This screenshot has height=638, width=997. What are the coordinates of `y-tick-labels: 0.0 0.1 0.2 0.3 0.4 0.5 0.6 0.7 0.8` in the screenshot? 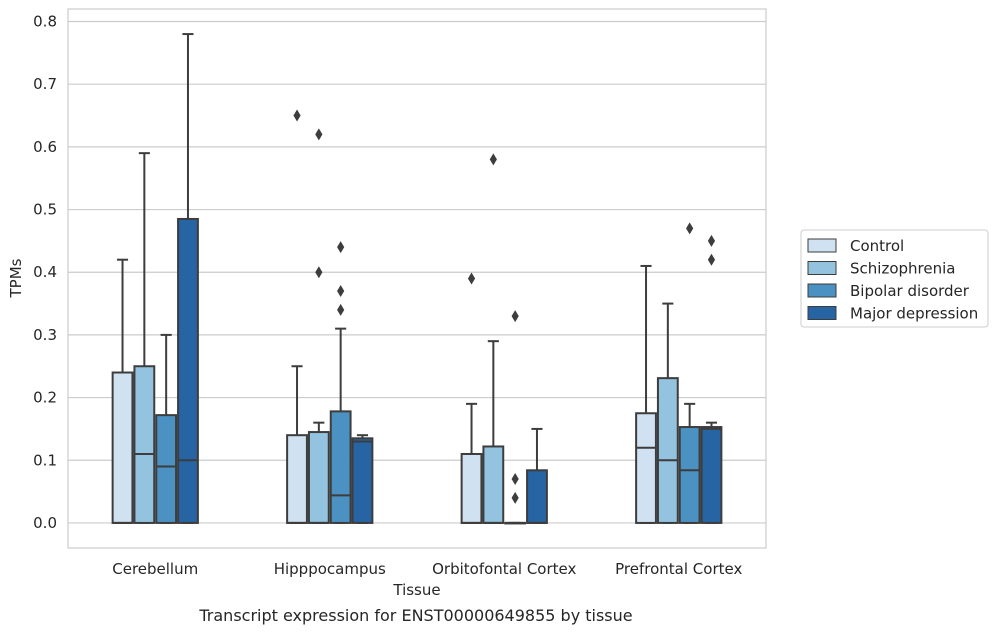 It's located at (45, 272).